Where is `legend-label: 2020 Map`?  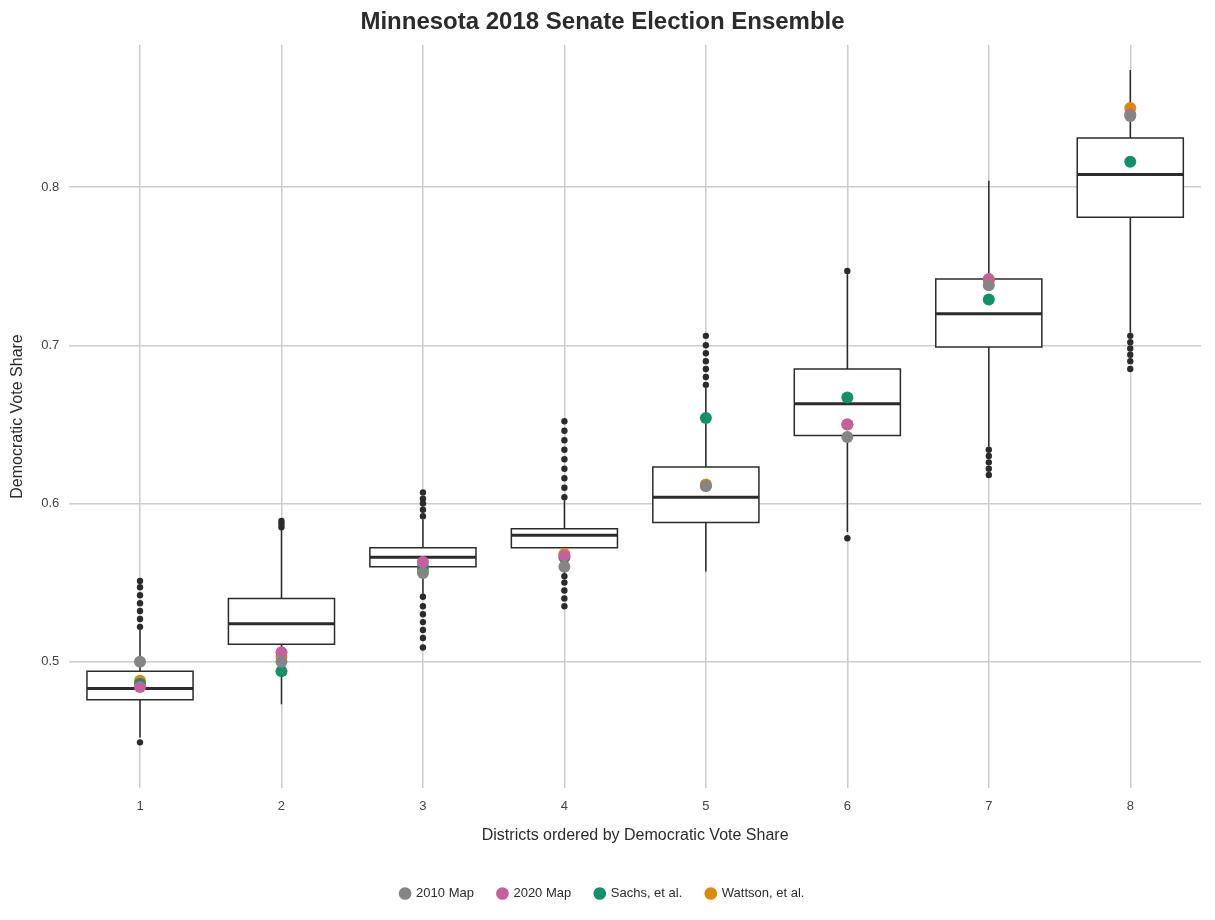 legend-label: 2020 Map is located at coordinates (542, 893).